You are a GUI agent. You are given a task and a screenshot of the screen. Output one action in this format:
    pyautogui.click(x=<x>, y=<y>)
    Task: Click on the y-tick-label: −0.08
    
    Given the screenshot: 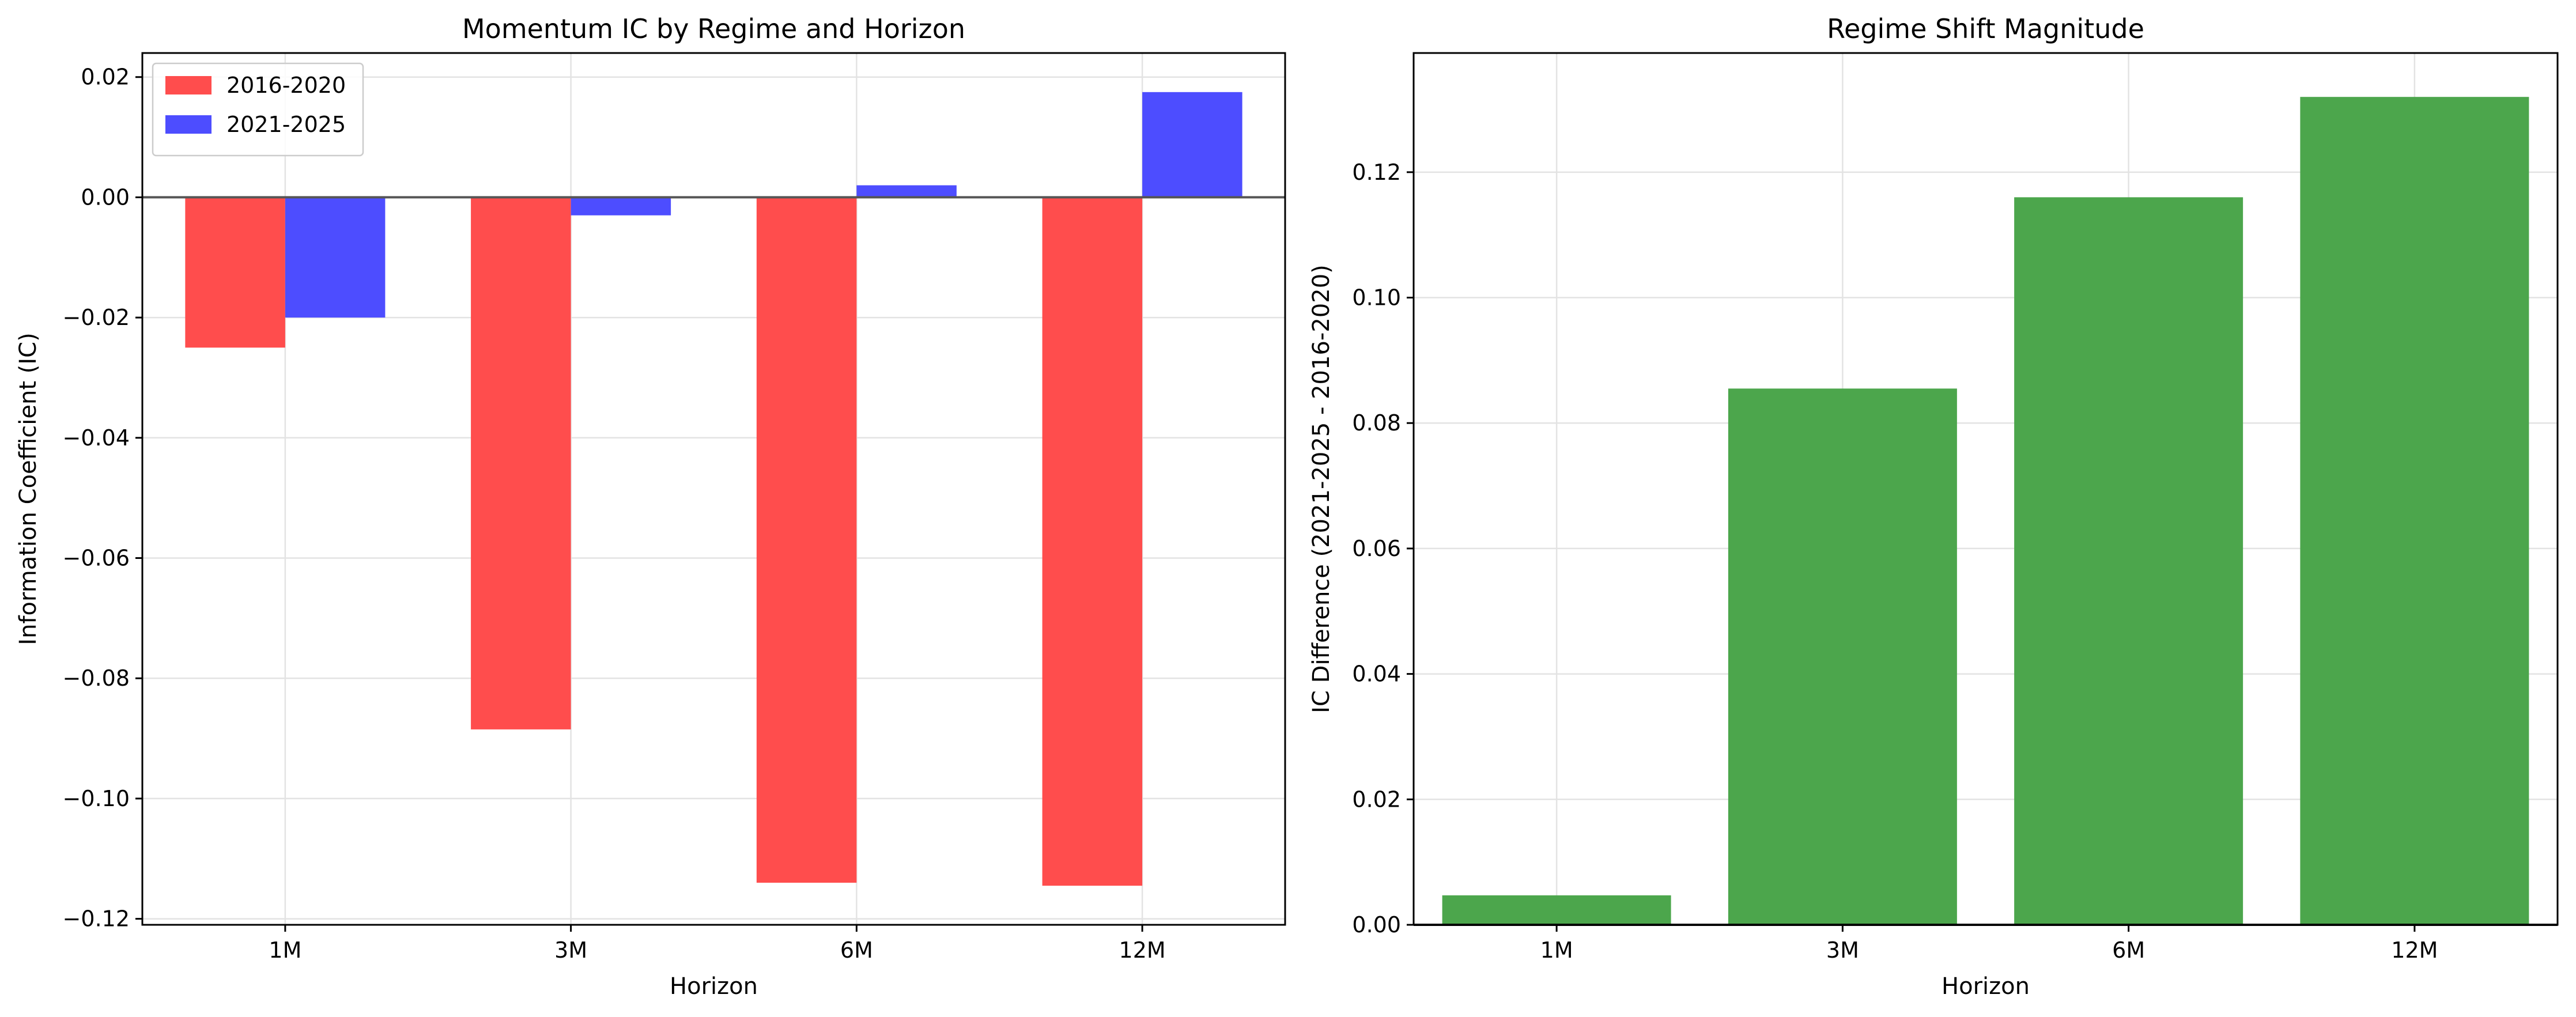 What is the action you would take?
    pyautogui.click(x=96, y=678)
    